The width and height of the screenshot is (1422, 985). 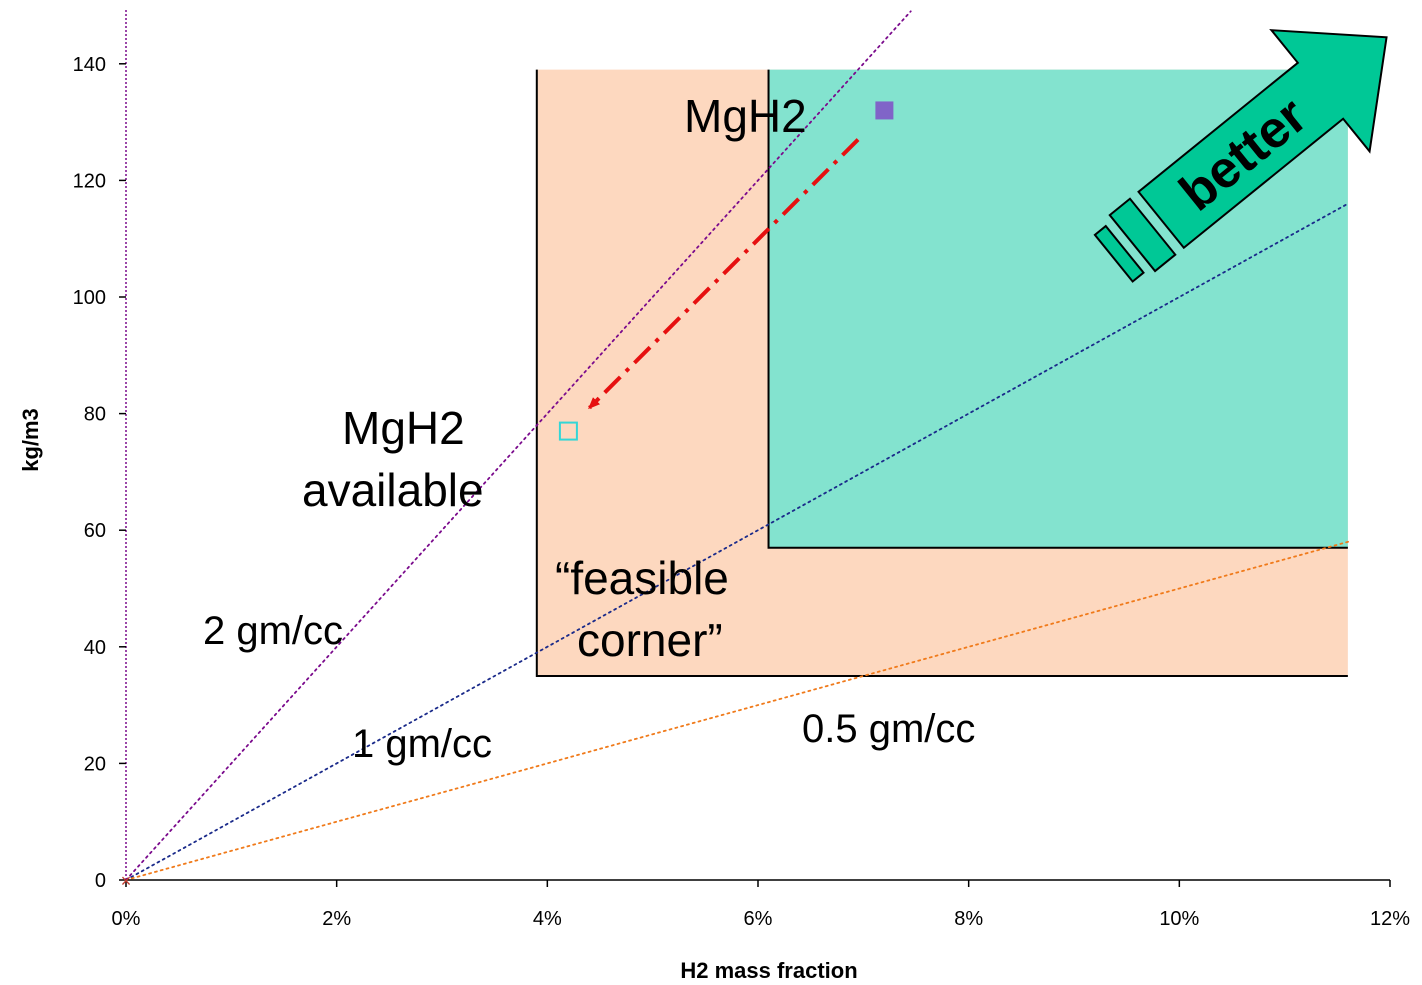 I want to click on y-tick-label: 120, so click(x=89, y=181).